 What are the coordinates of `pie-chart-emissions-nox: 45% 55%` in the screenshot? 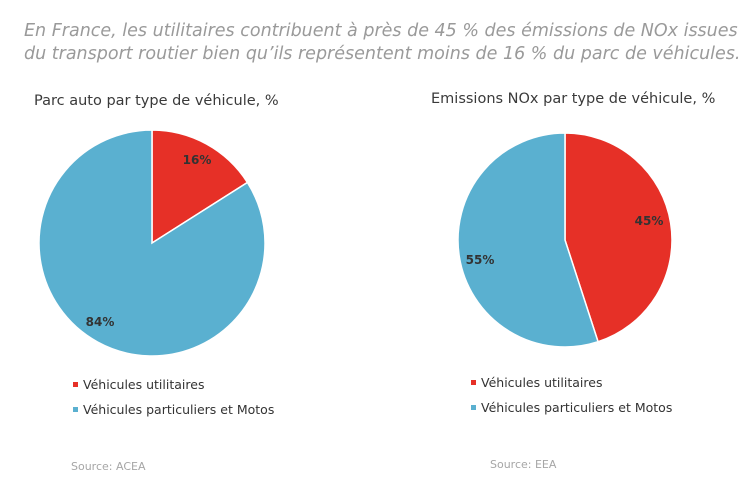 It's located at (565, 240).